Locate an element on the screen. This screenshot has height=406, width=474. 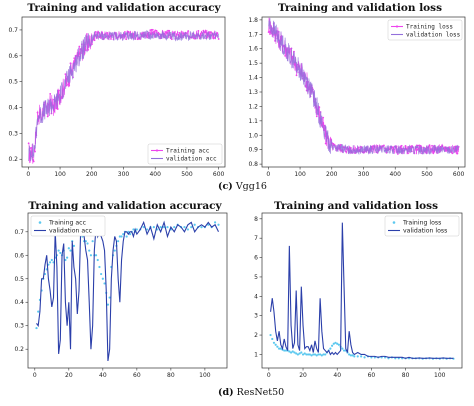
y-tick-label: 1.3 is located at coordinates (253, 92).